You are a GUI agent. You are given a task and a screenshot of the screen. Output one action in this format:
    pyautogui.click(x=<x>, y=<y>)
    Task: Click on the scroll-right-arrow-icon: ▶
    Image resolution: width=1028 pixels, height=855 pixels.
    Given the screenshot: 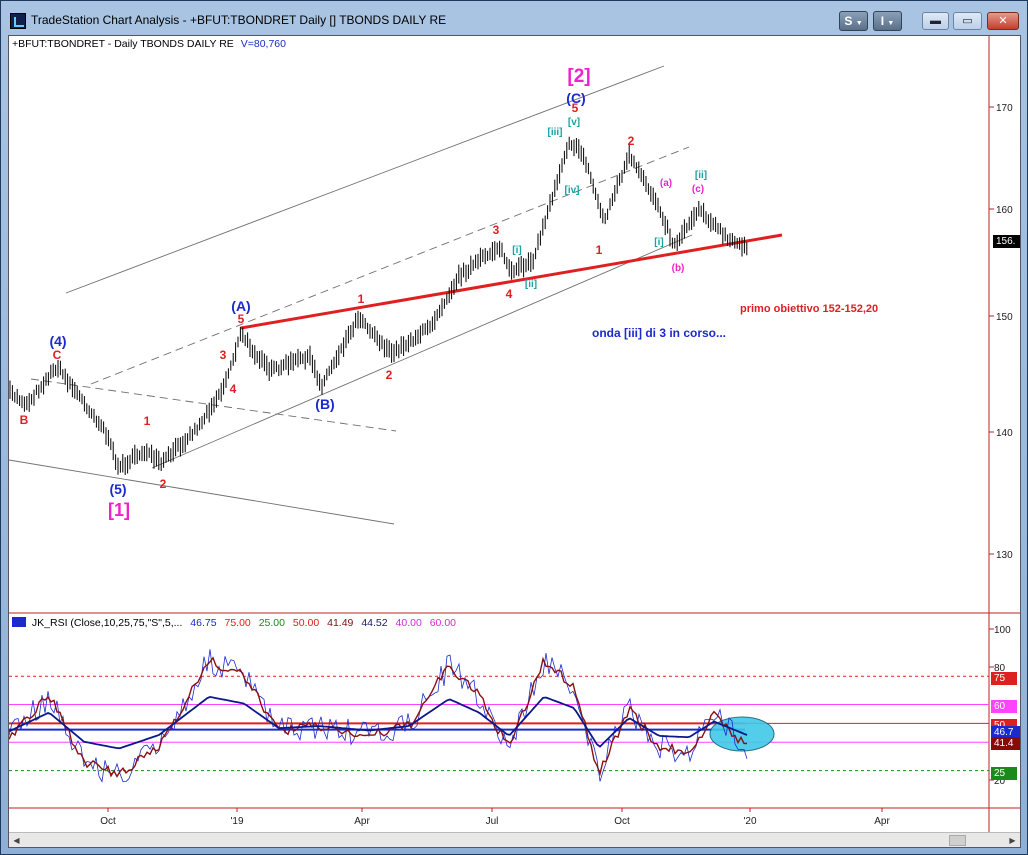 What is the action you would take?
    pyautogui.click(x=1012, y=840)
    